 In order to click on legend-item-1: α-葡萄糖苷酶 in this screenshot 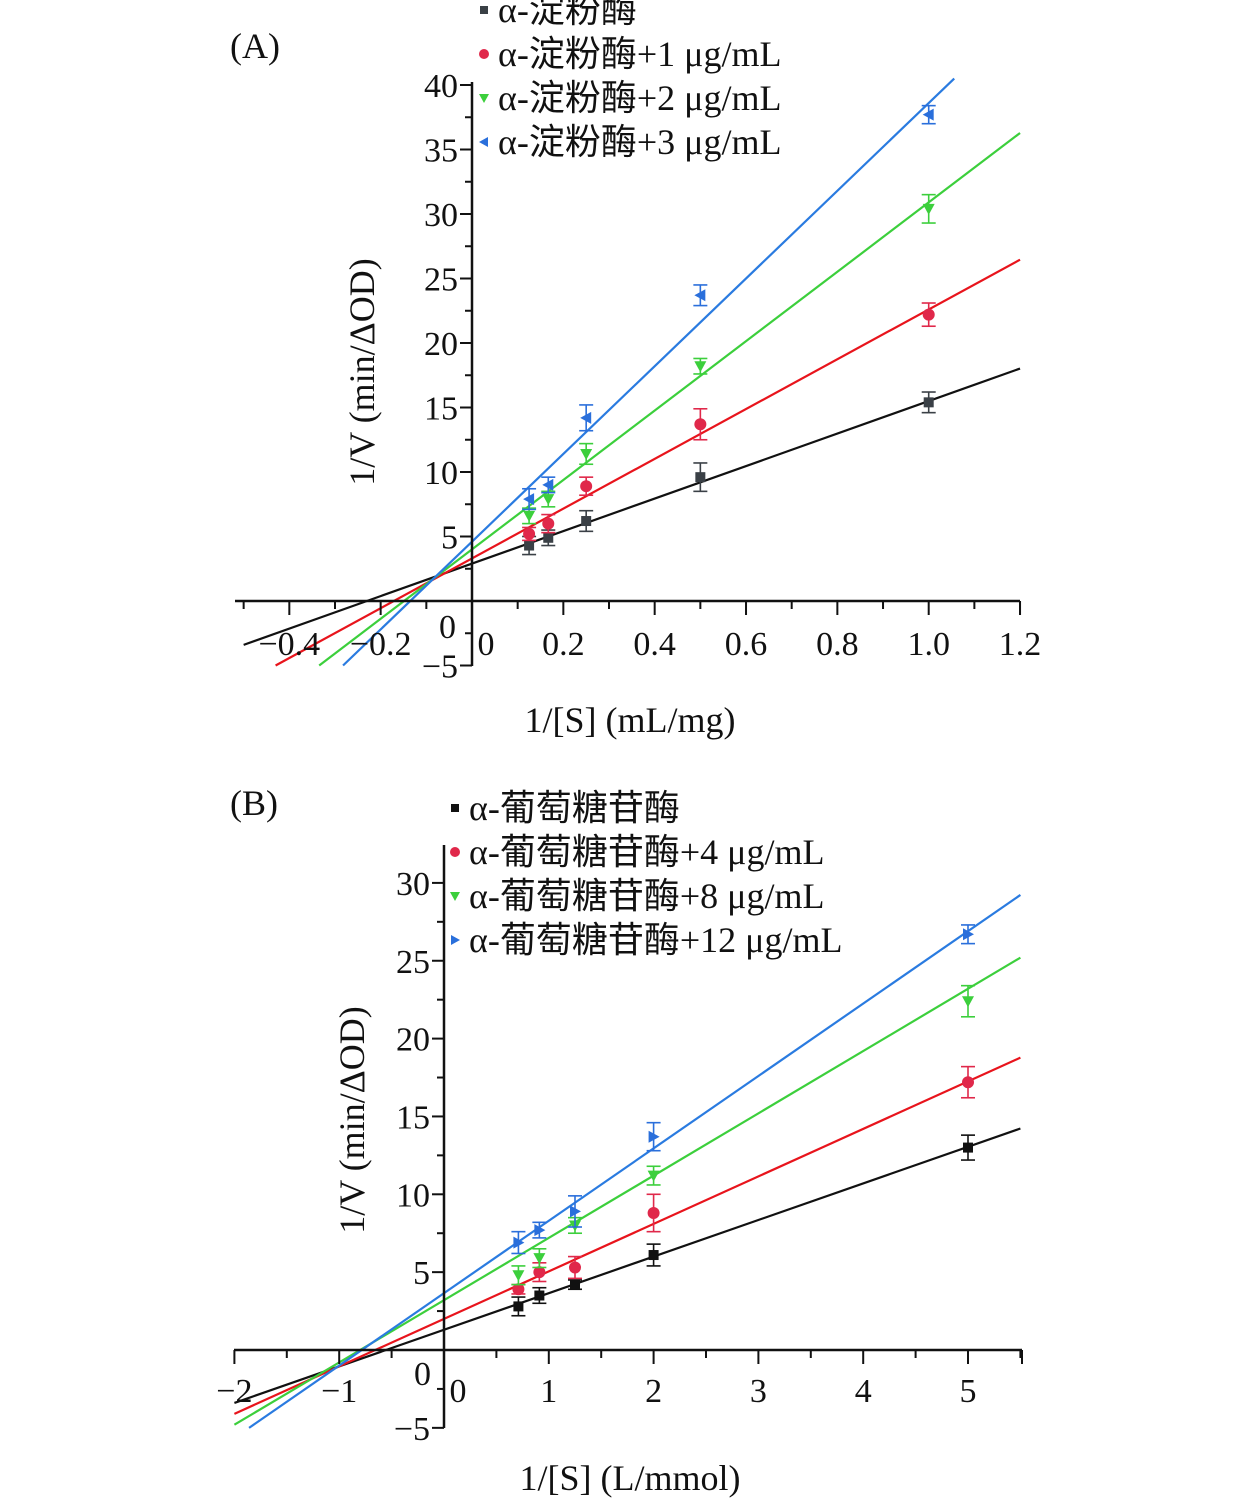, I will do `click(574, 808)`.